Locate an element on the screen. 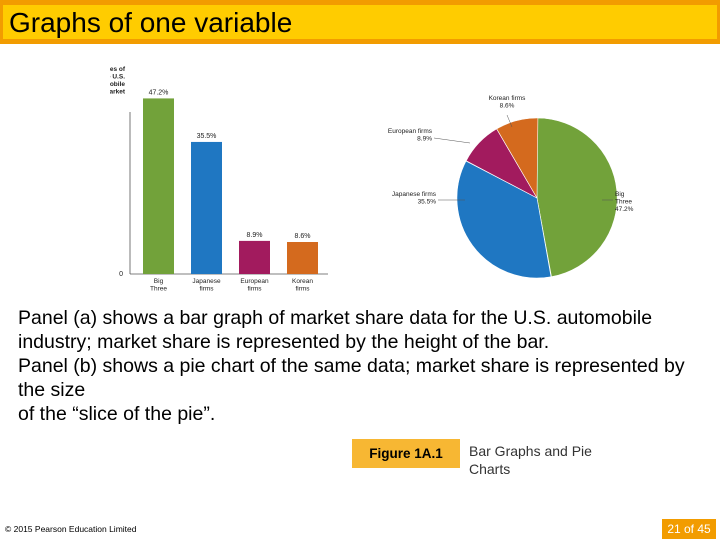 The image size is (720, 540). x-tick-label: Japanese firms is located at coordinates (206, 285).